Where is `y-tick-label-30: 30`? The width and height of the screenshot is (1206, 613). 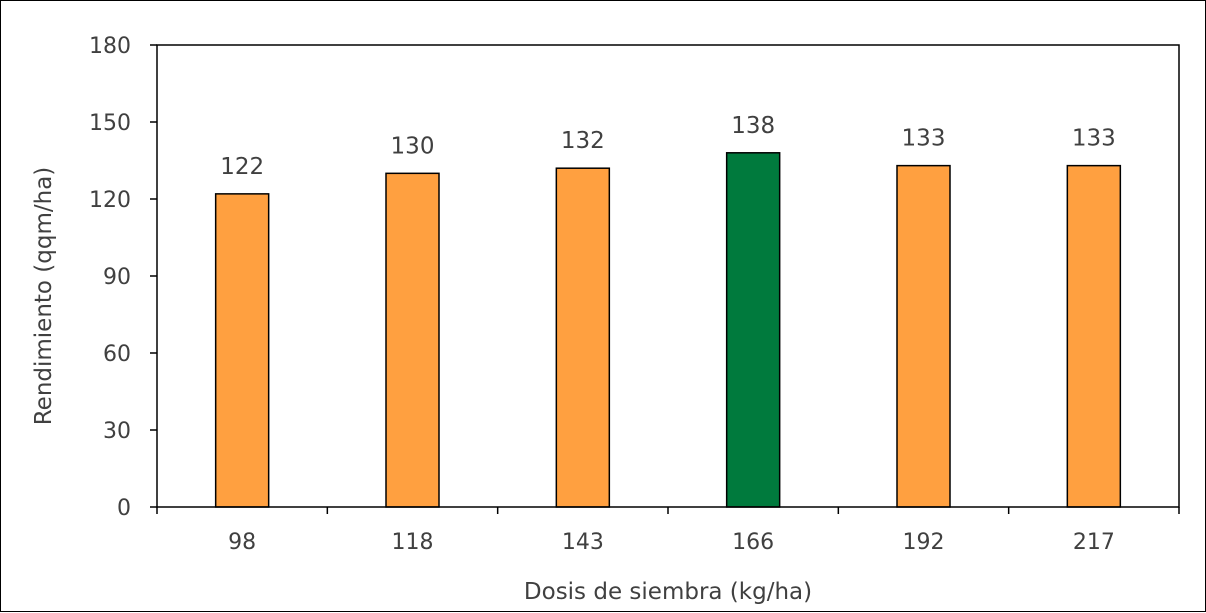
y-tick-label-30: 30 is located at coordinates (117, 431).